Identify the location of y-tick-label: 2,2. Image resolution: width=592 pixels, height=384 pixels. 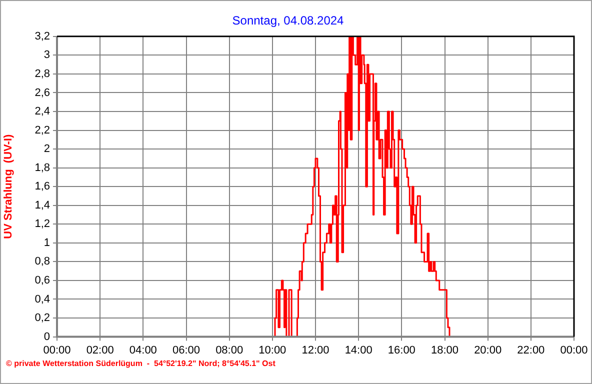
(42, 130).